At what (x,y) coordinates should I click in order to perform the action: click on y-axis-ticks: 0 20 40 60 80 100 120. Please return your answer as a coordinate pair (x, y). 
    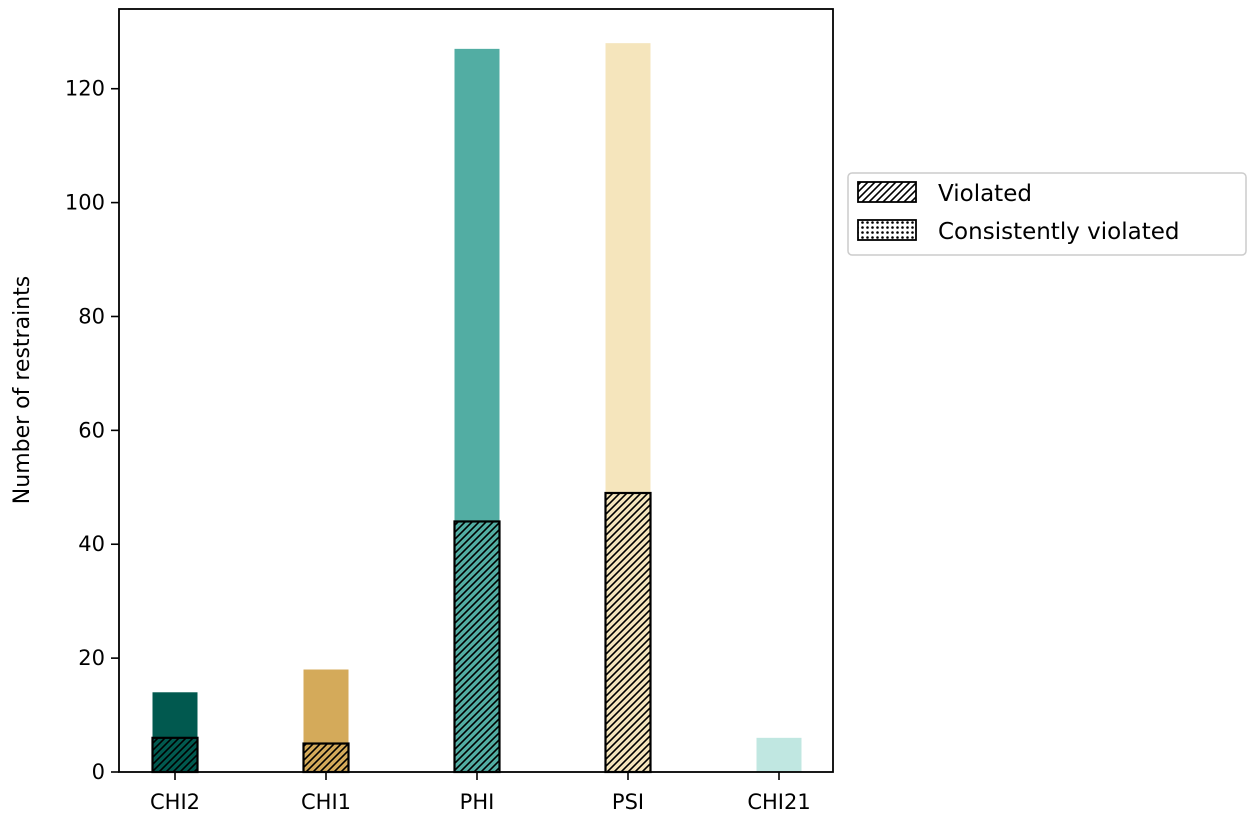
    Looking at the image, I should click on (92, 430).